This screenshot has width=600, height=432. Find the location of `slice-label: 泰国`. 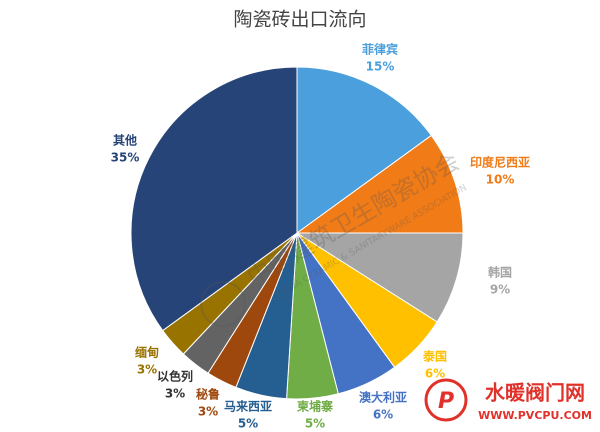

slice-label: 泰国 is located at coordinates (434, 356).